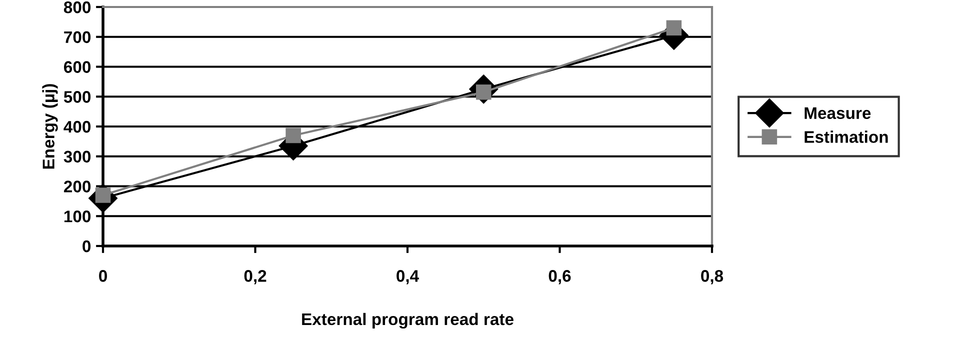  Describe the element at coordinates (846, 136) in the screenshot. I see `legend-label: Estimation` at that location.